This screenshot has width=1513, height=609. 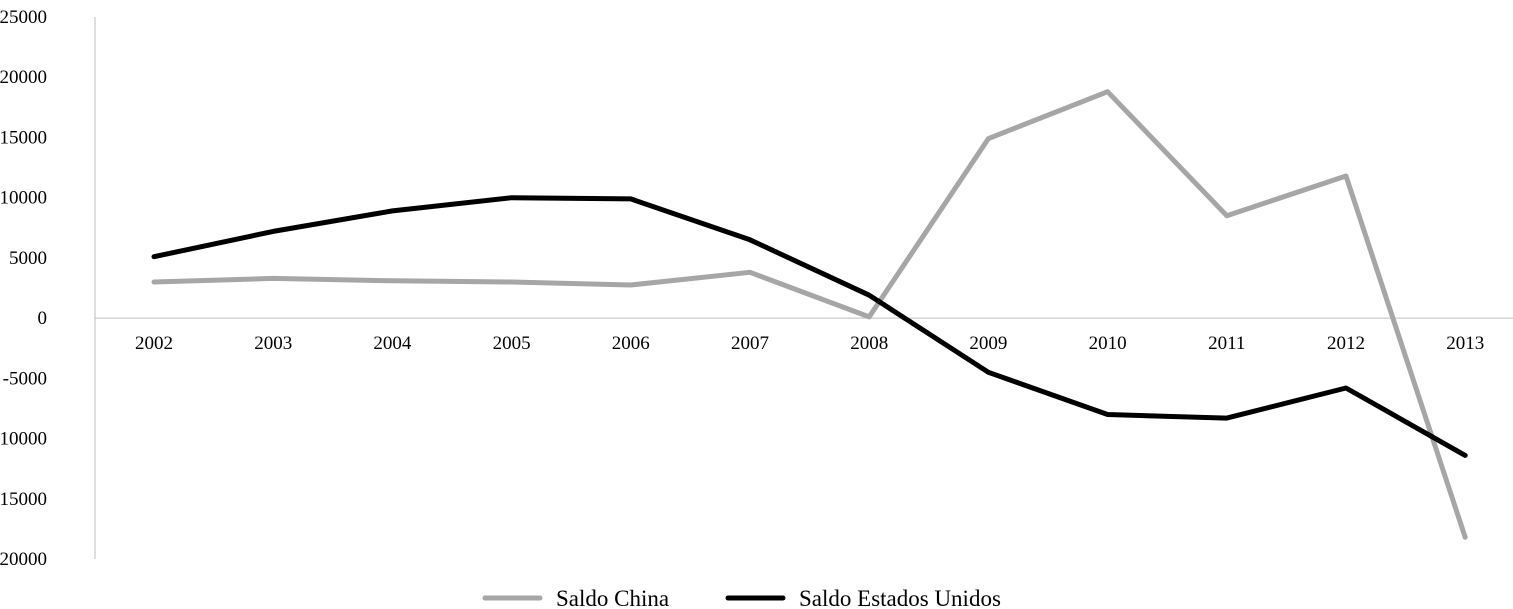 What do you see at coordinates (512, 343) in the screenshot?
I see `x-tick-label: 2005` at bounding box center [512, 343].